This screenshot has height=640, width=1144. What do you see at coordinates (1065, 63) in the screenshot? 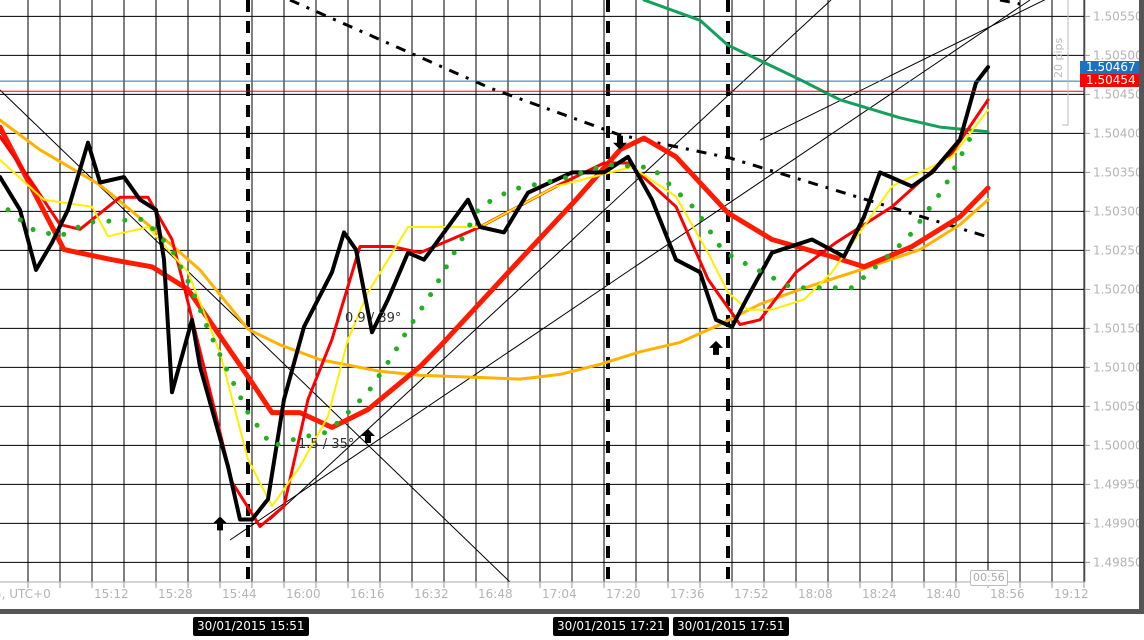
I see `range-ruler` at bounding box center [1065, 63].